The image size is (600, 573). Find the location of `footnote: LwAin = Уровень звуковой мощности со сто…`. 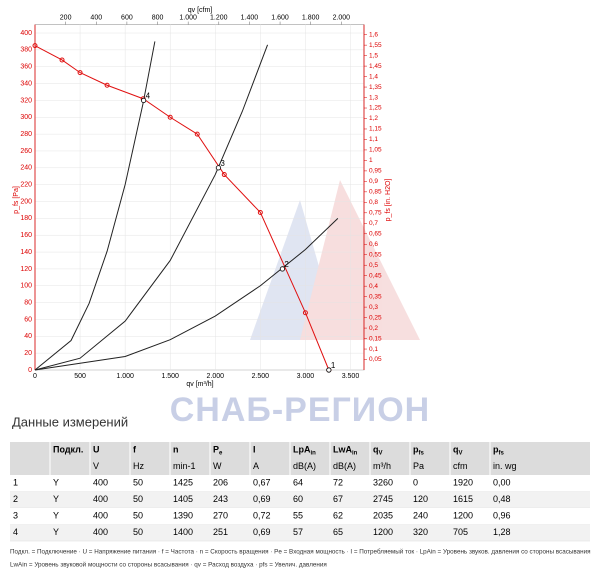

footnote: LwAin = Уровень звуковой мощности со сто… is located at coordinates (168, 565).